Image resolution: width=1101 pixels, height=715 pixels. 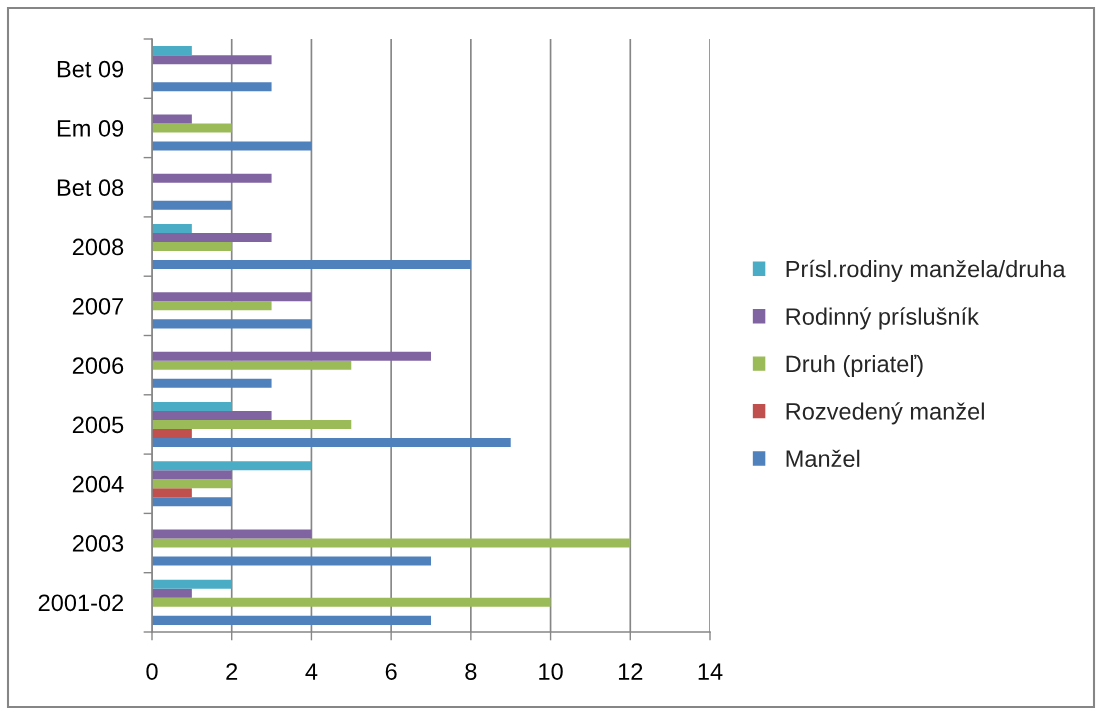 What do you see at coordinates (885, 413) in the screenshot?
I see `legend-label: Rozvedený manžel` at bounding box center [885, 413].